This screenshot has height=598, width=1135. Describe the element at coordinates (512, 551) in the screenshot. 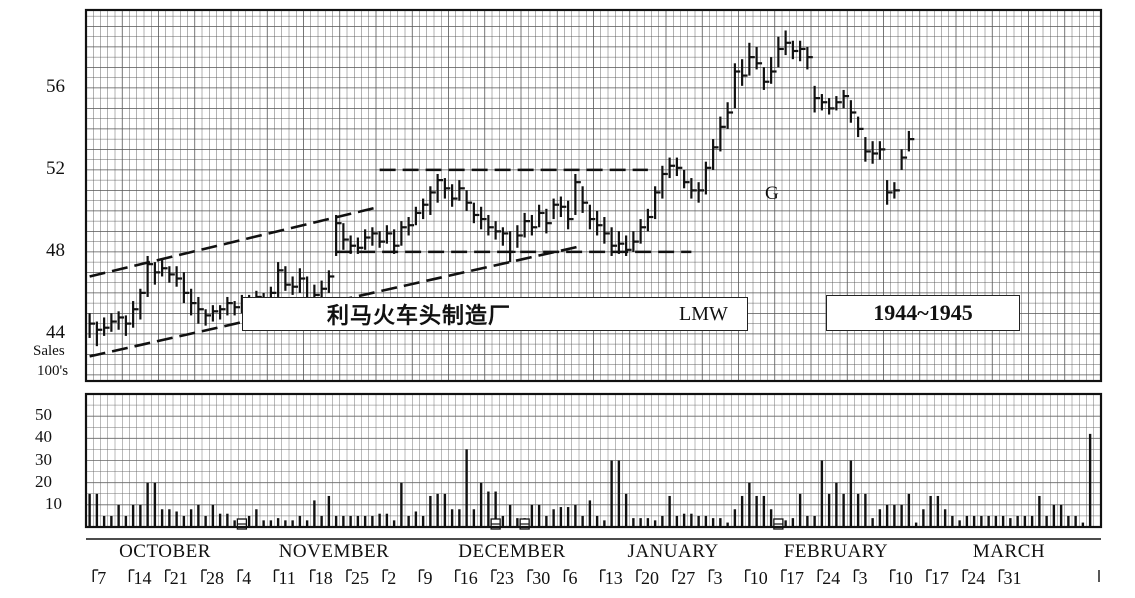

I see `month-label: DECEMBER` at that location.